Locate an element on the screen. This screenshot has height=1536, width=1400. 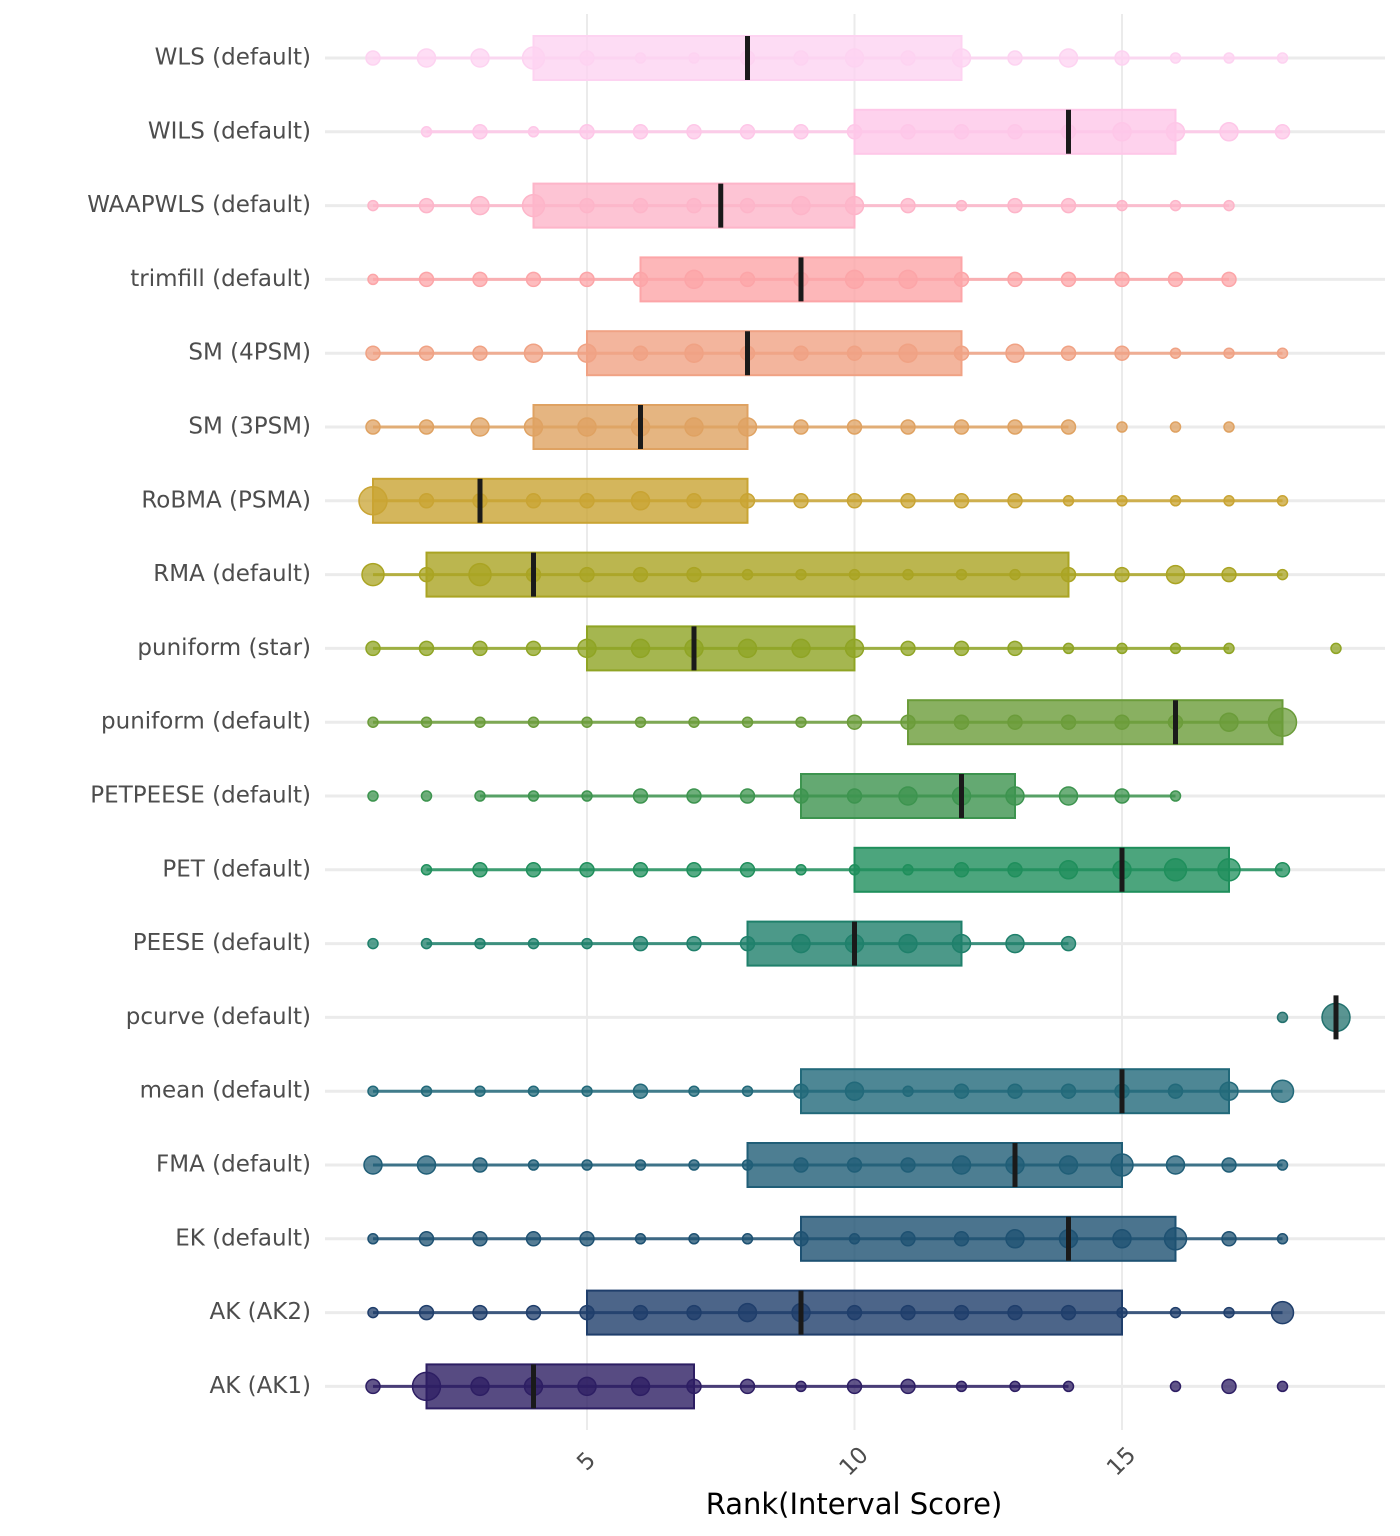
iqr-box is located at coordinates (560, 1386).